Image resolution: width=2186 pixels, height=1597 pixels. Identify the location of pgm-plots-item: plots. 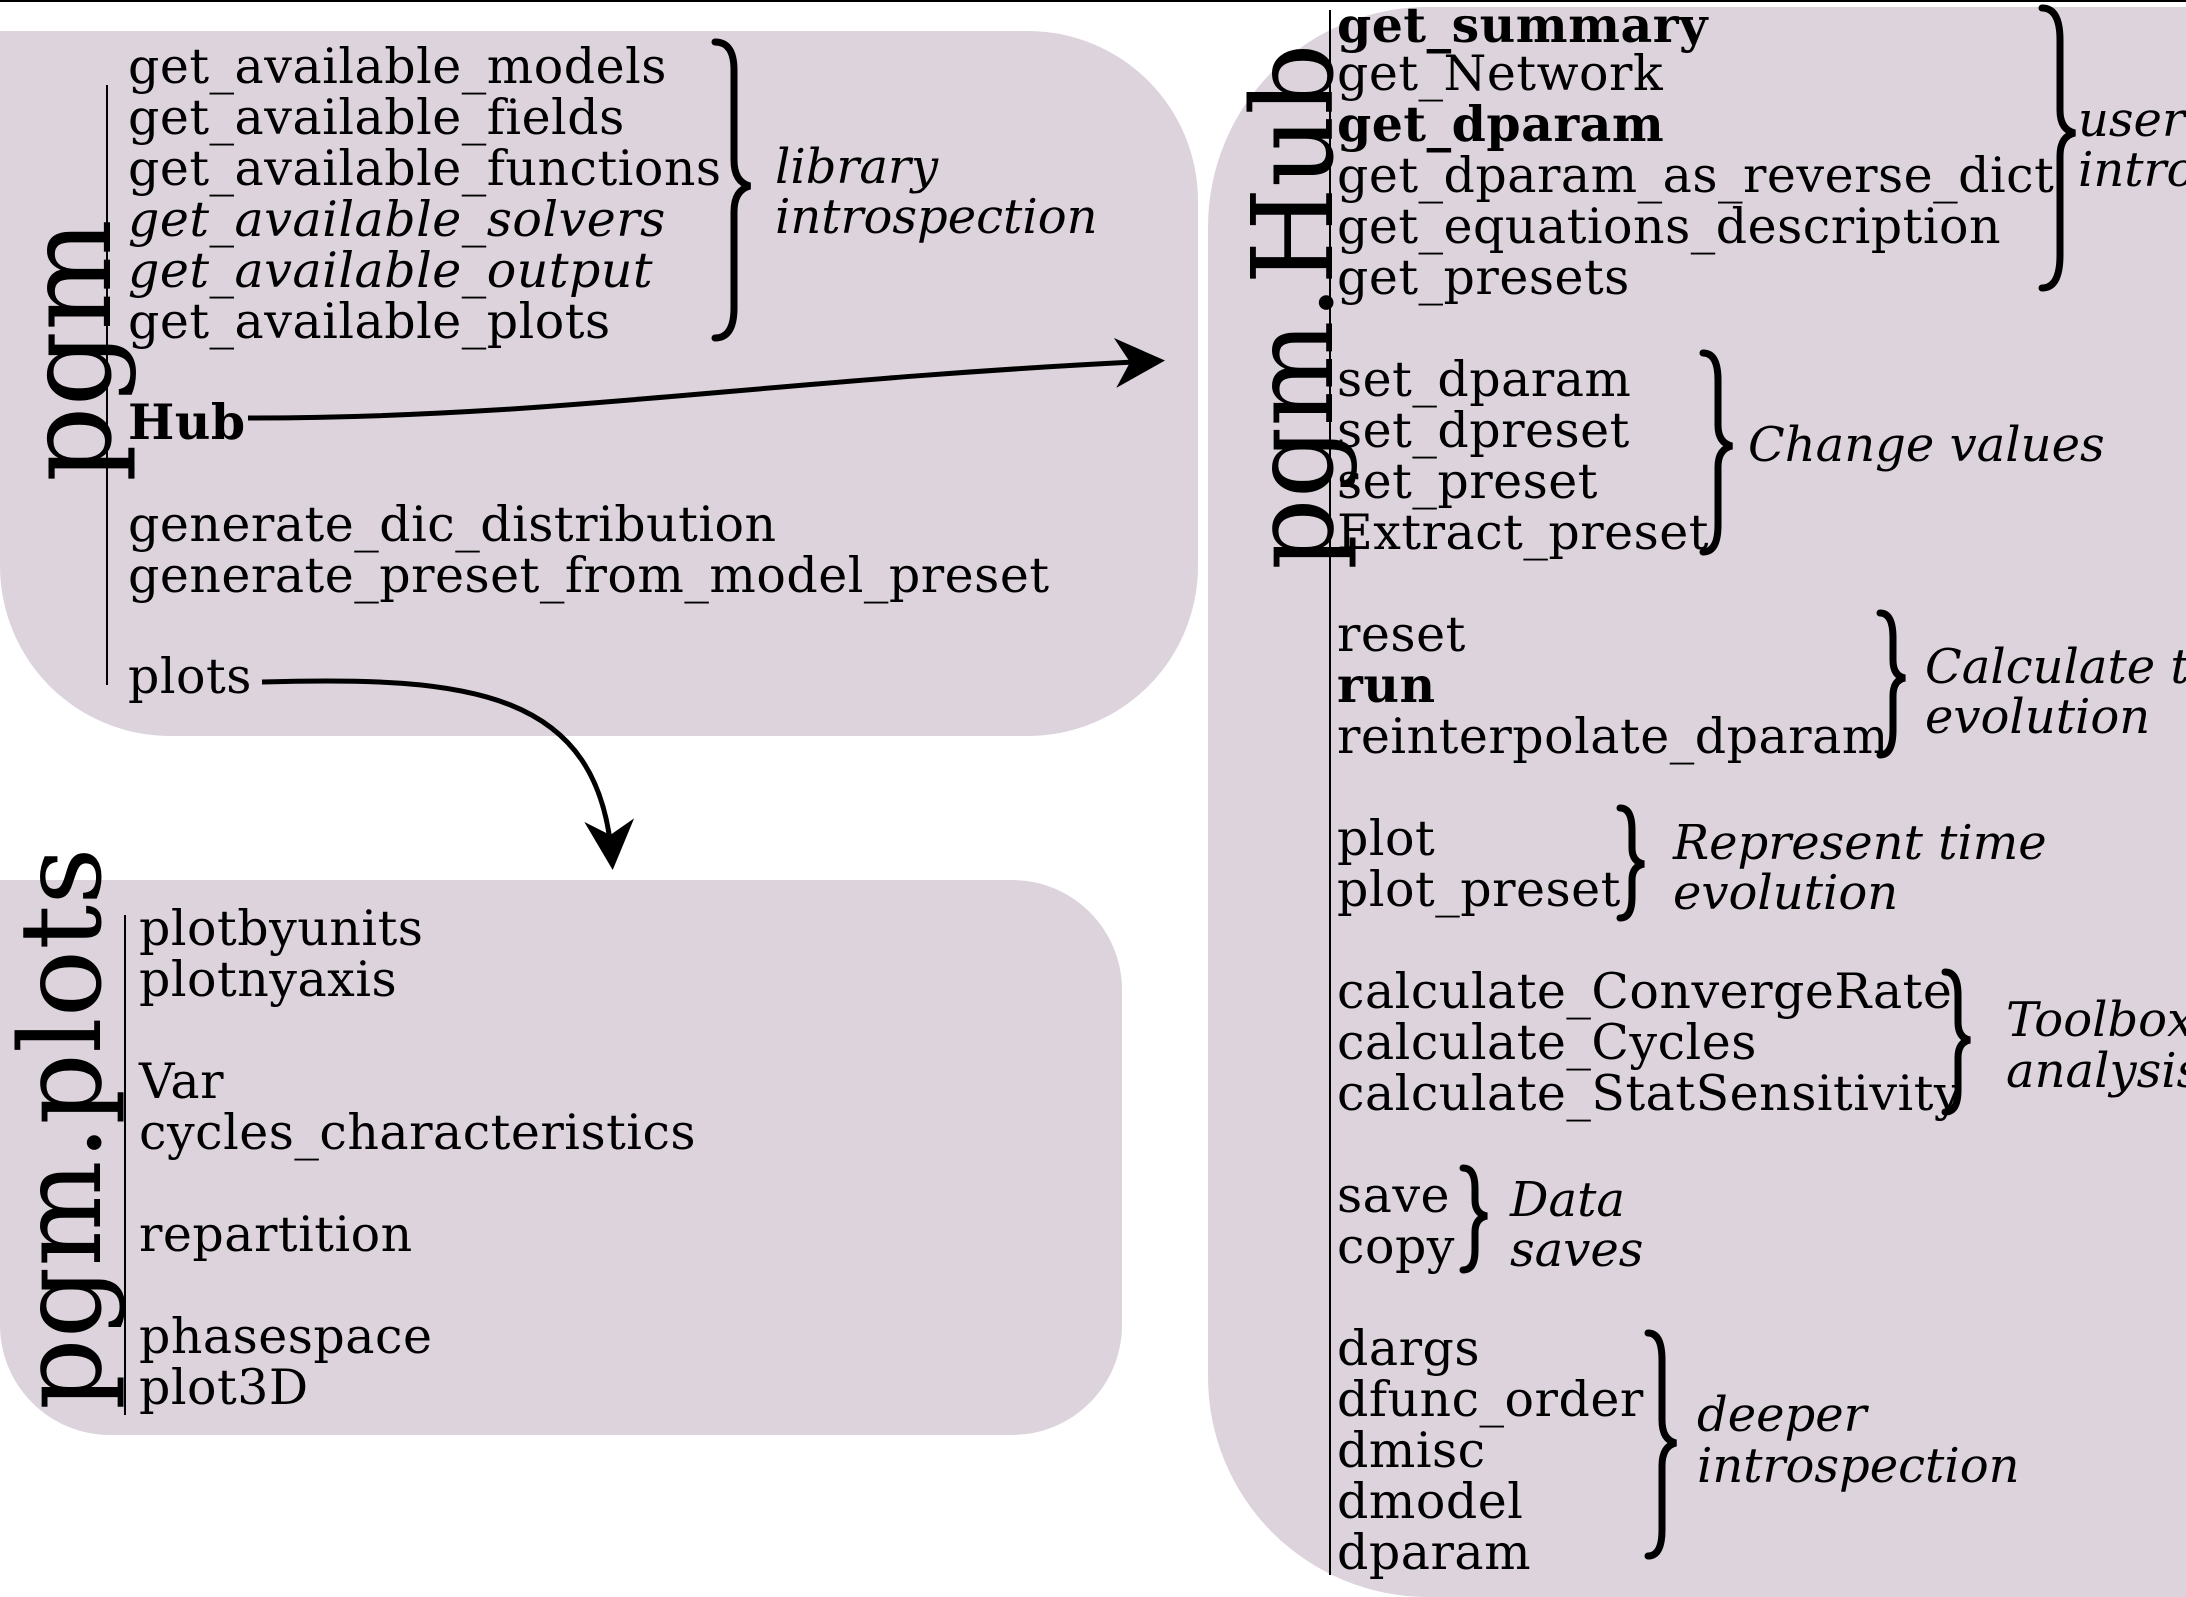
(190, 676).